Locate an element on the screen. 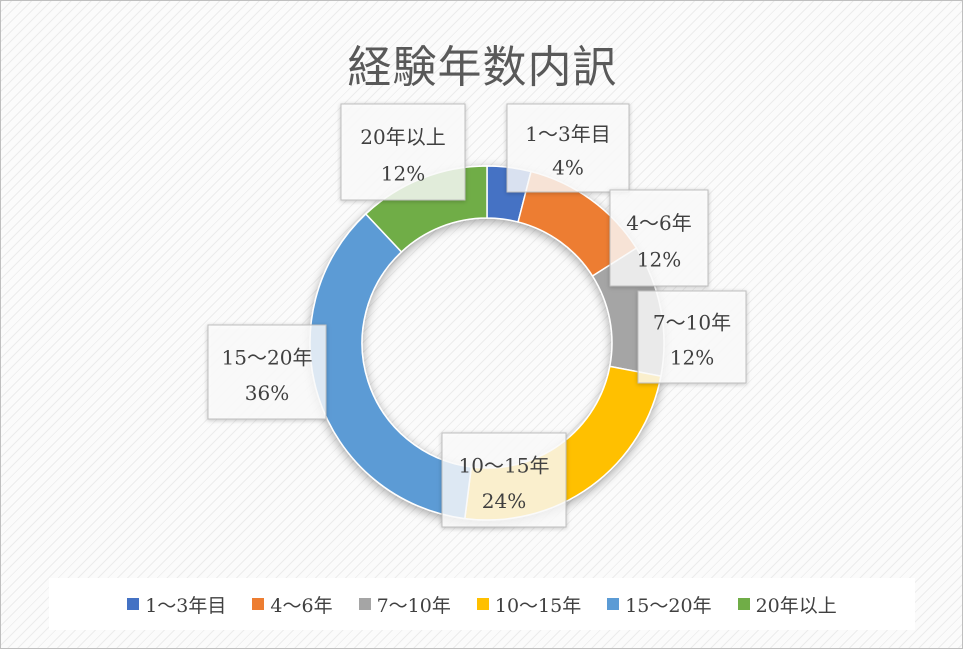 The width and height of the screenshot is (963, 650). legend-label: 1～3年目 is located at coordinates (186, 605).